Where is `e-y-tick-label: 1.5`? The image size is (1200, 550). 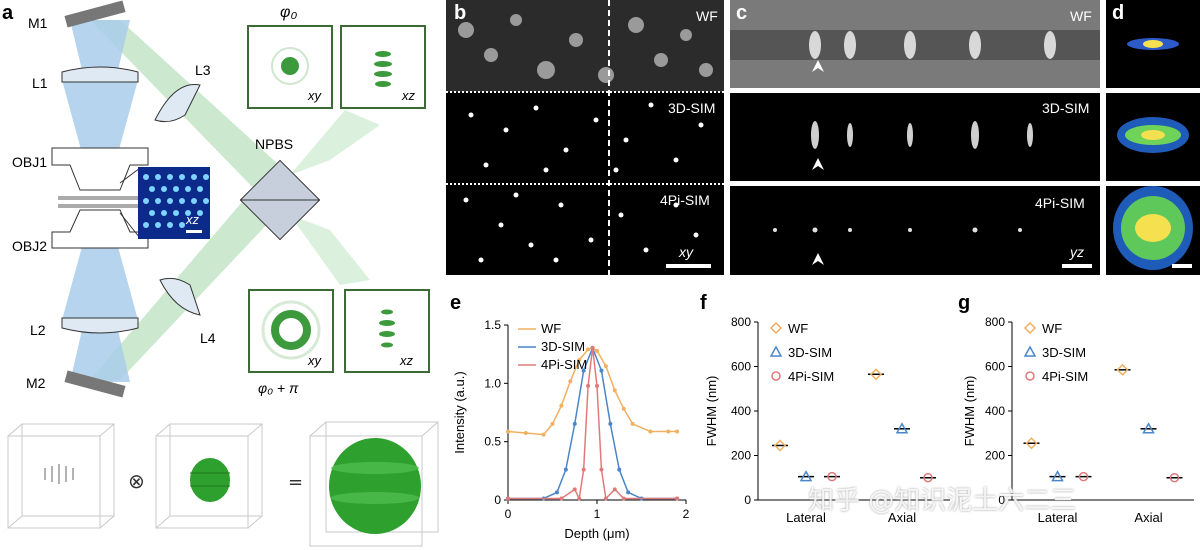 e-y-tick-label: 1.5 is located at coordinates (492, 325).